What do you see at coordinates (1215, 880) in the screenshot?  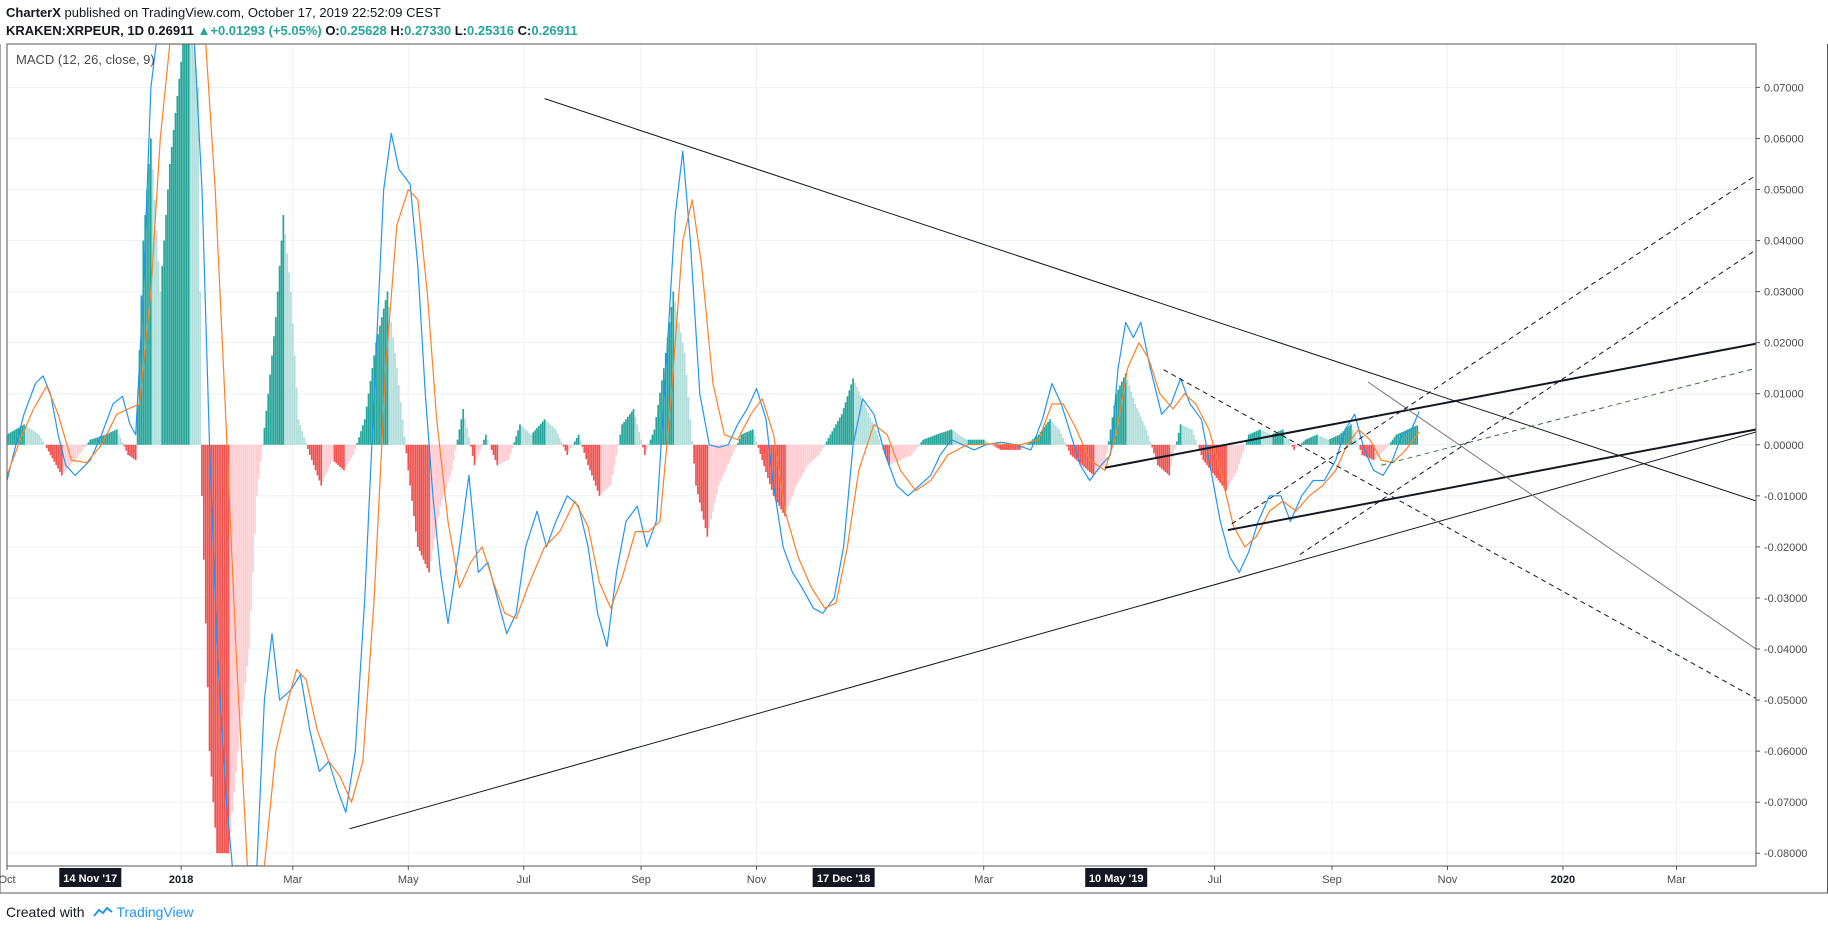 I see `x-tick-label: Jul` at bounding box center [1215, 880].